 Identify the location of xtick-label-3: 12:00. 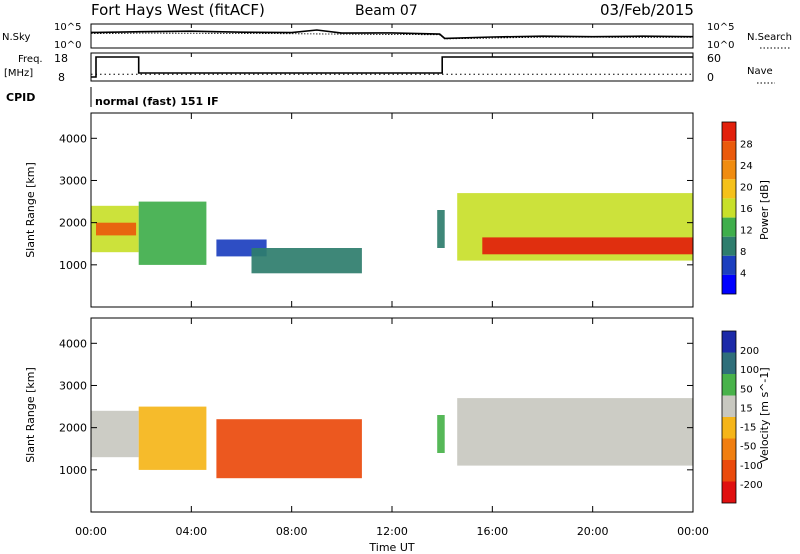
(392, 531).